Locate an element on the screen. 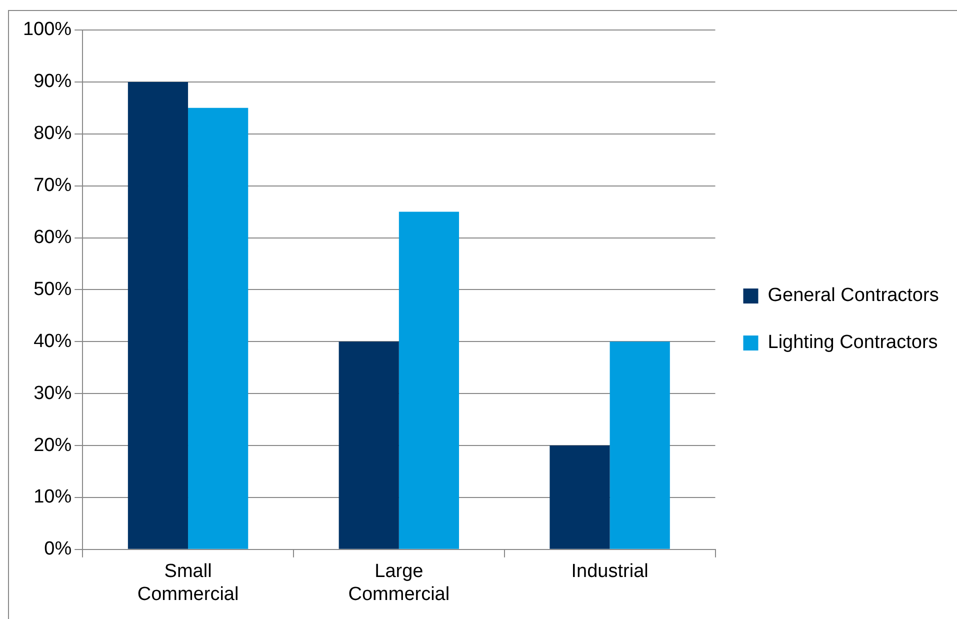  x-tick-label: Industrial is located at coordinates (609, 571).